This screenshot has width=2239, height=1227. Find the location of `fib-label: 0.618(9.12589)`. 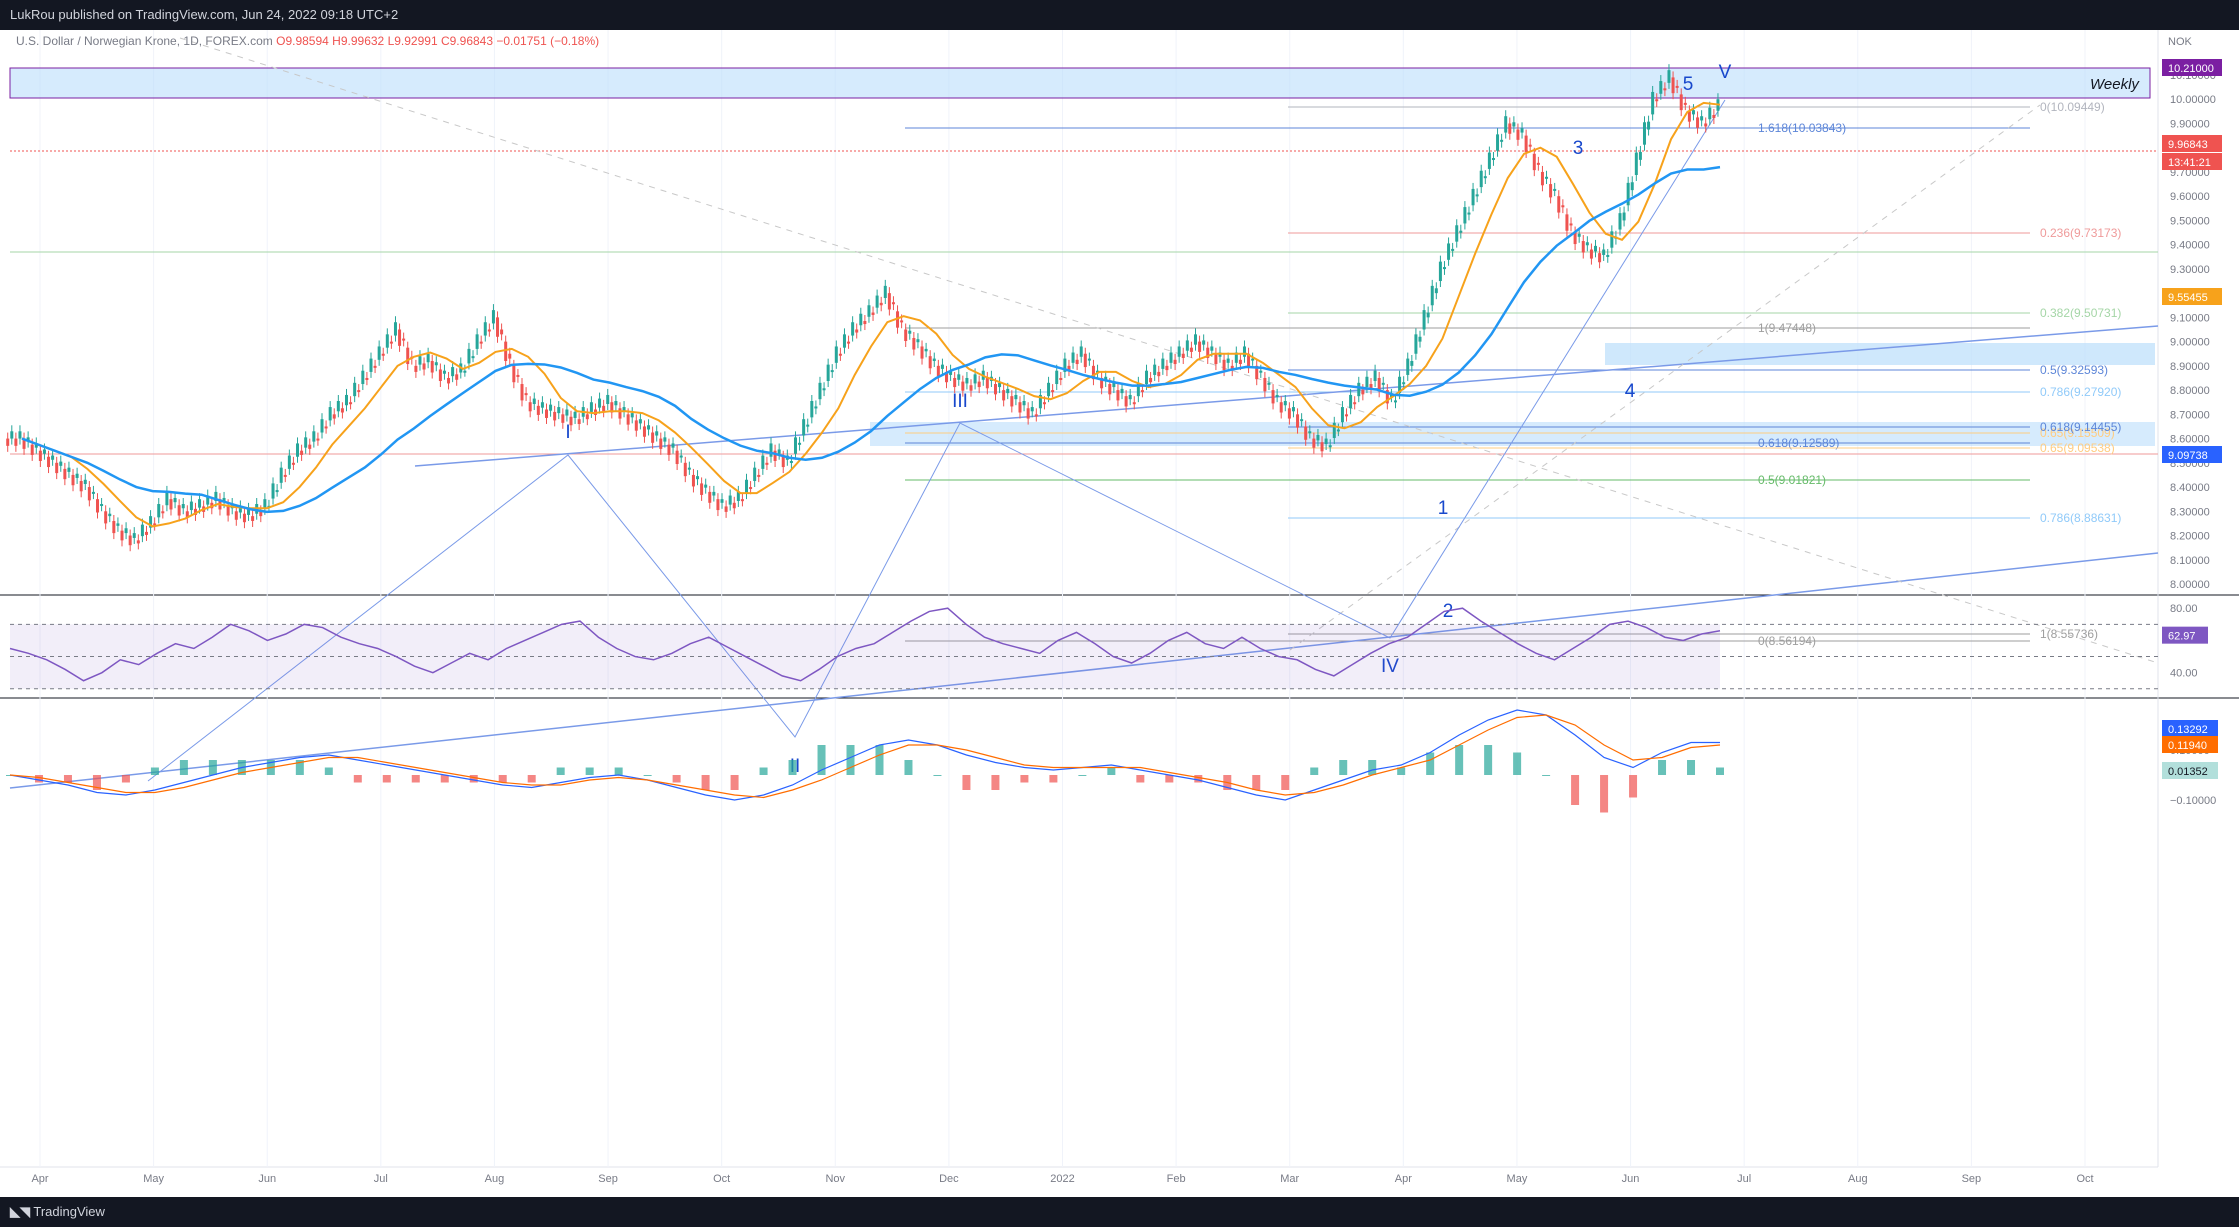

fib-label: 0.618(9.12589) is located at coordinates (1798, 443).